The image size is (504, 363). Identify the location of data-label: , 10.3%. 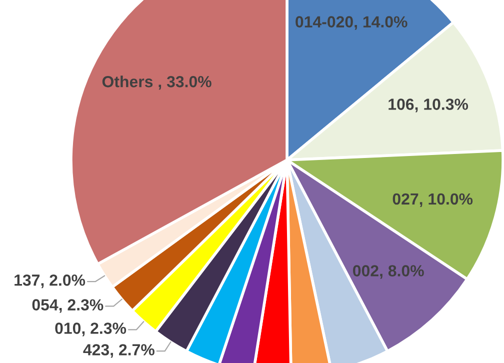
(441, 105).